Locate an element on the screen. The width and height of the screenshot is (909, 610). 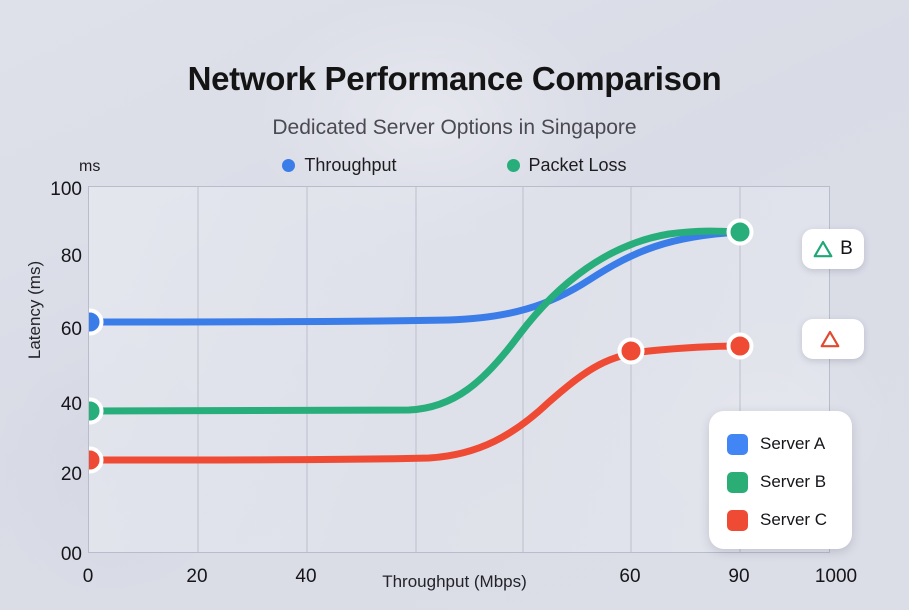
marker-server-a-start is located at coordinates (96, 322).